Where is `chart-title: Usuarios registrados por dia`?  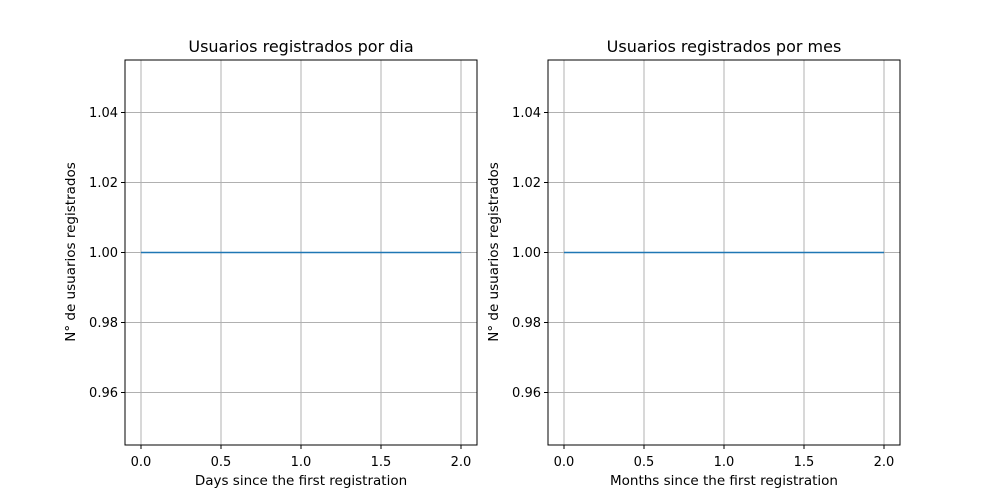
chart-title: Usuarios registrados por dia is located at coordinates (300, 46).